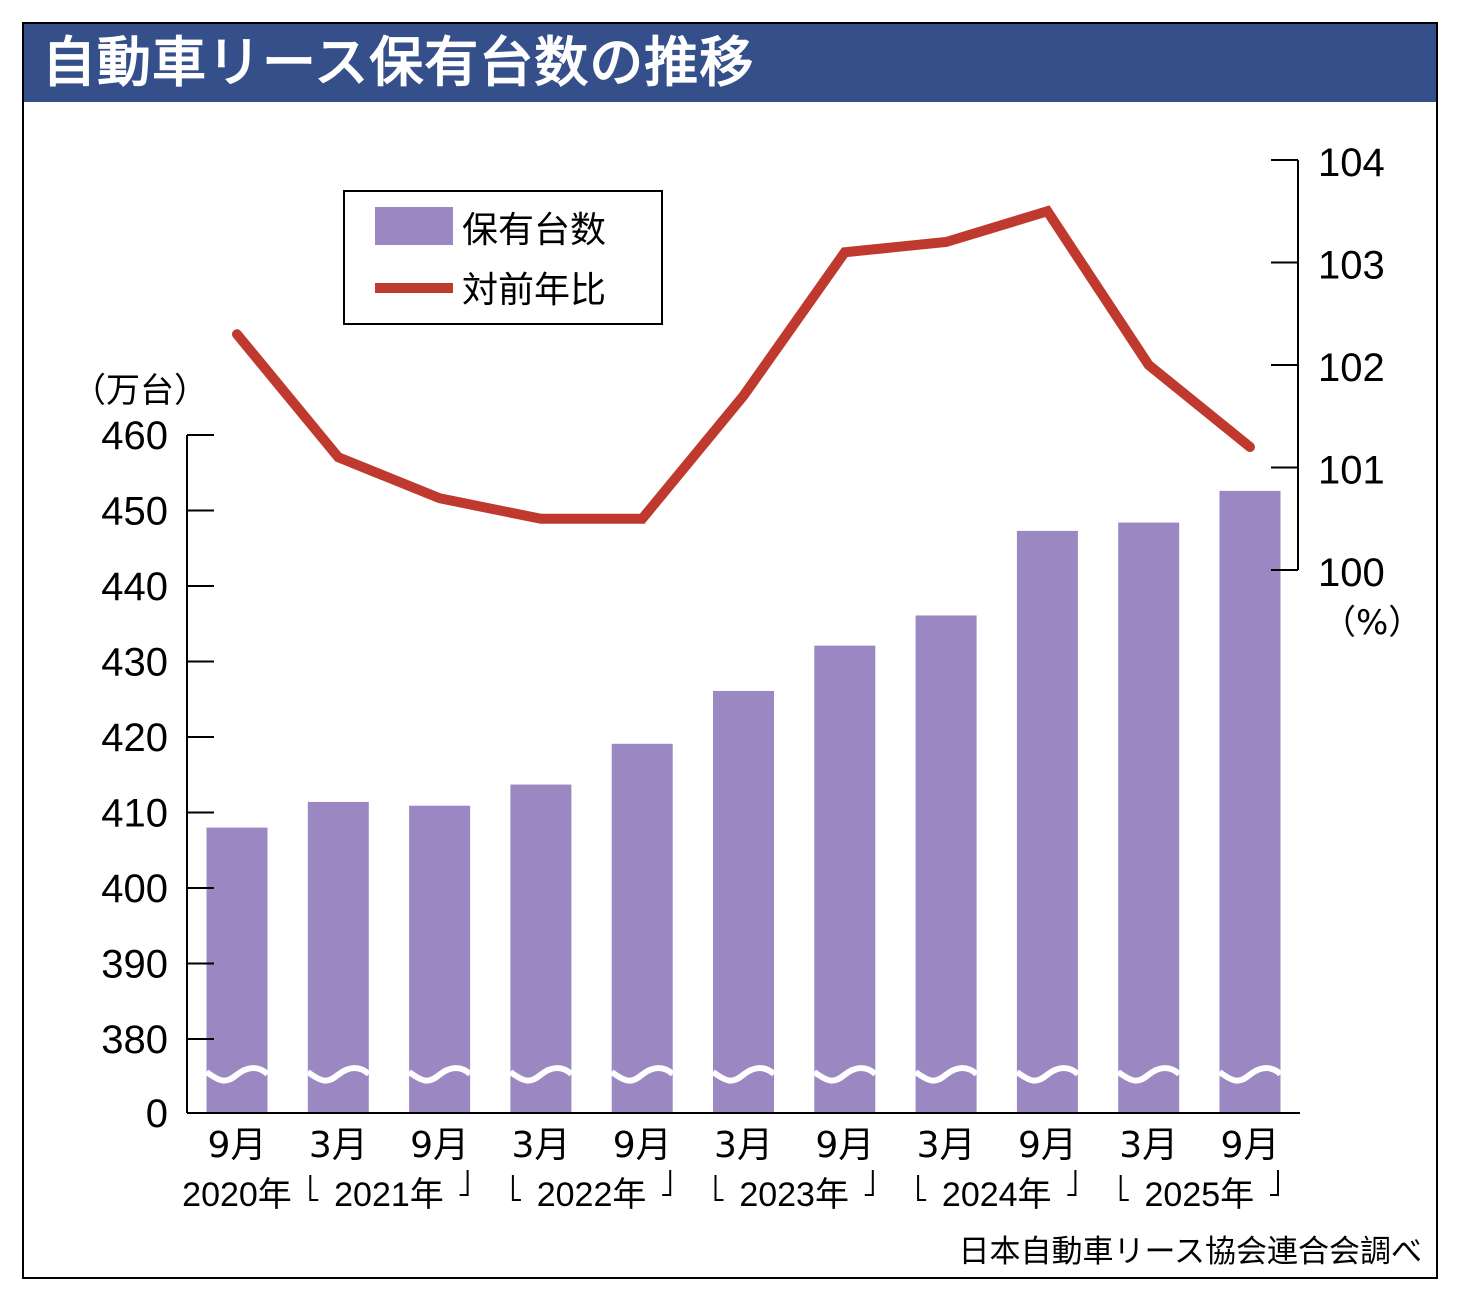 This screenshot has height=1304, width=1463. What do you see at coordinates (592, 1195) in the screenshot?
I see `year-label: 2022年` at bounding box center [592, 1195].